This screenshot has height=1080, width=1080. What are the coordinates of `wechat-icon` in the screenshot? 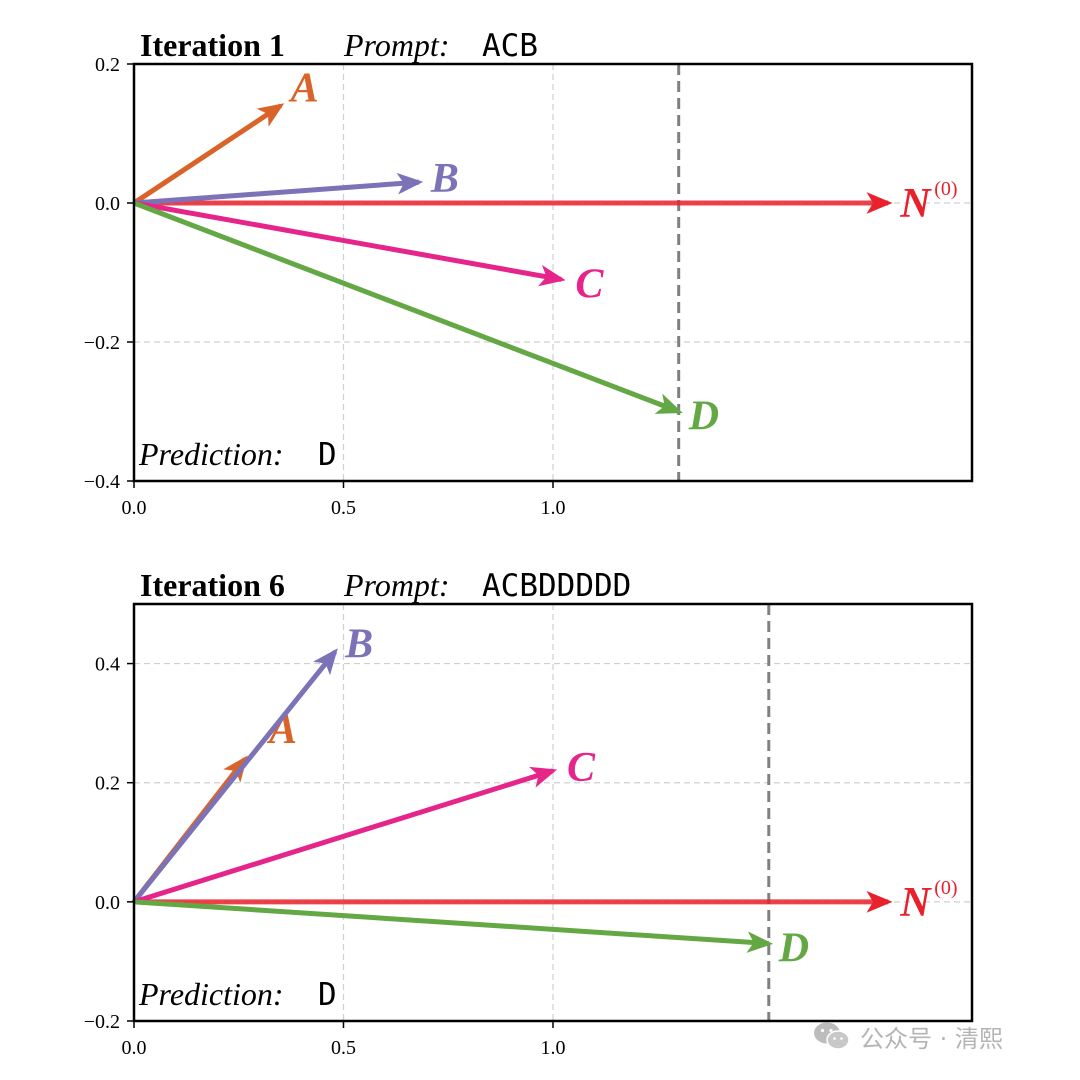 It's located at (832, 1036).